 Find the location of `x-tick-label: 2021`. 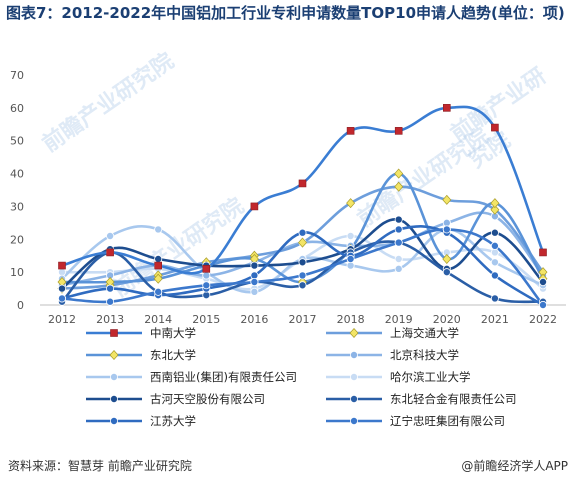

x-tick-label: 2021 is located at coordinates (495, 319).